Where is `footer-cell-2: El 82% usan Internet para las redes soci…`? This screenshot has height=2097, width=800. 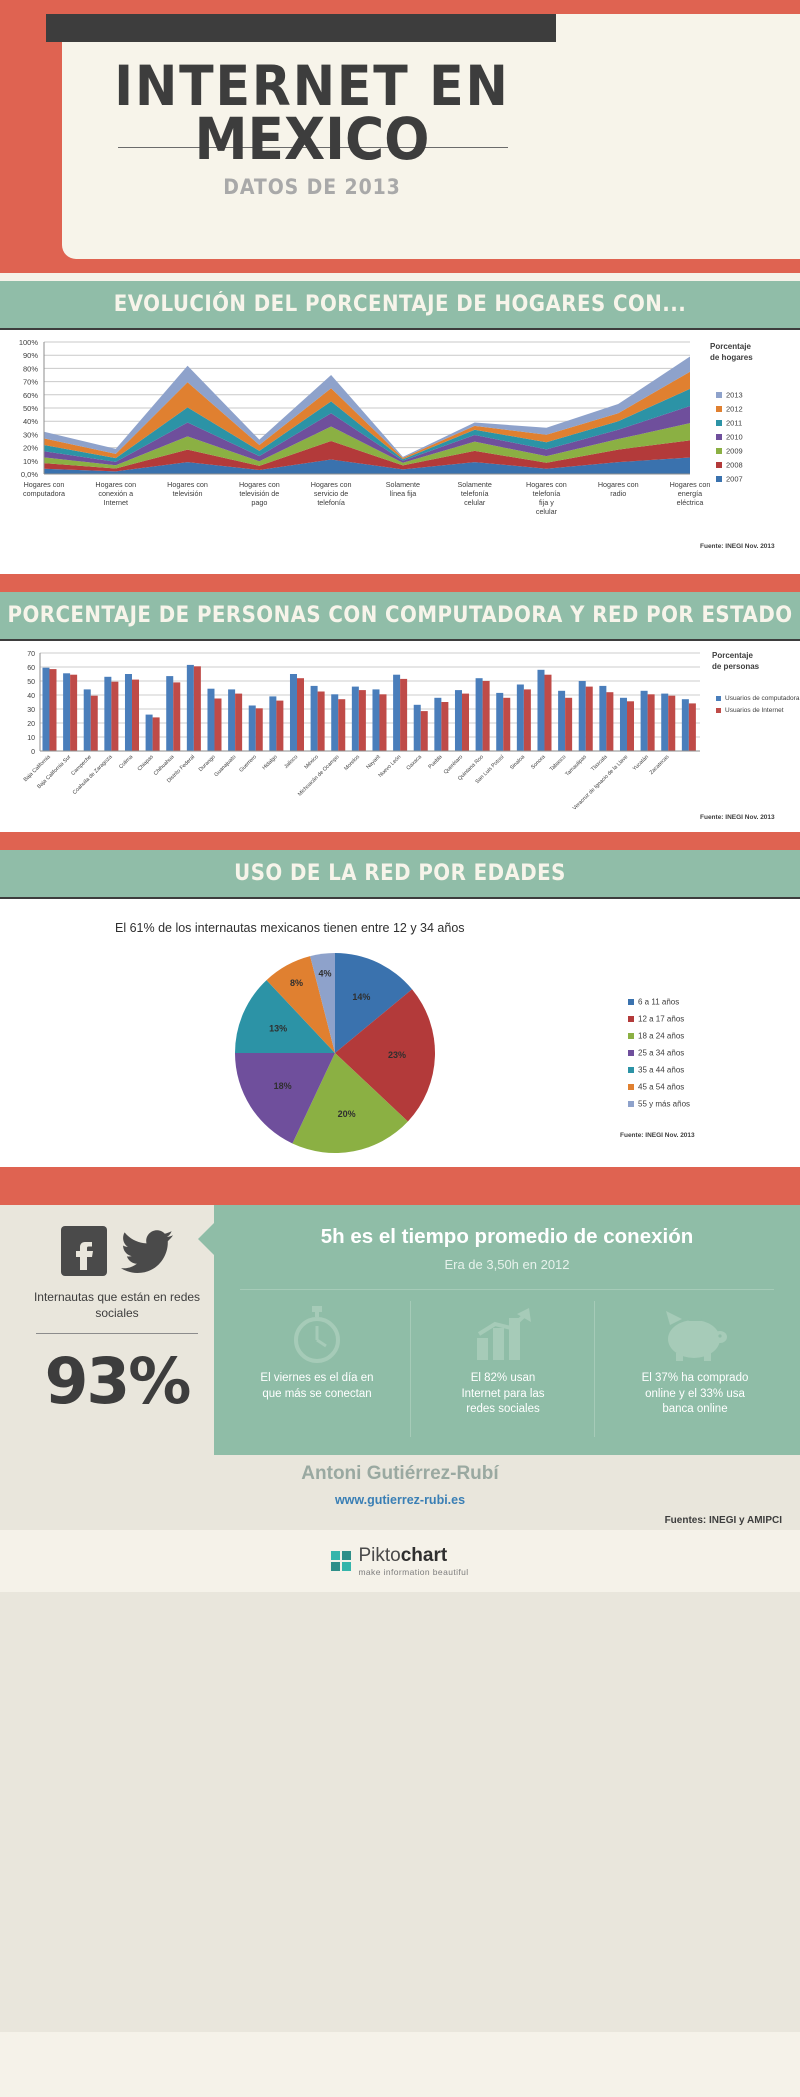 footer-cell-2: El 82% usan Internet para las redes soci… is located at coordinates (503, 1394).